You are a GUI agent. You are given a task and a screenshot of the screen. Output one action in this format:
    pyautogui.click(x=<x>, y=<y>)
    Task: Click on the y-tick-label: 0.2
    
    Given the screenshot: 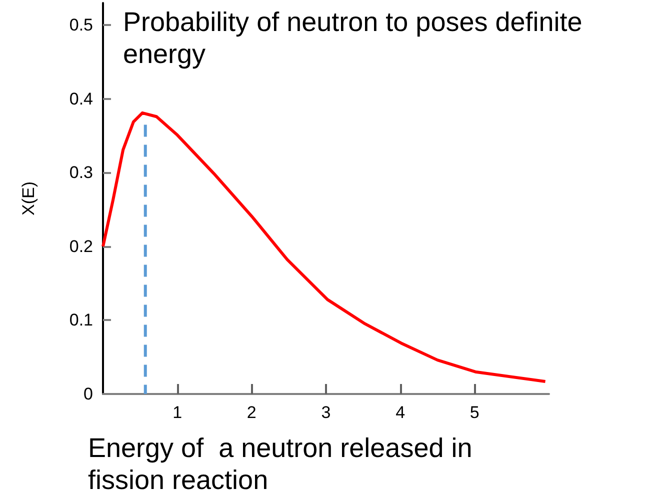 What is the action you would take?
    pyautogui.click(x=81, y=246)
    